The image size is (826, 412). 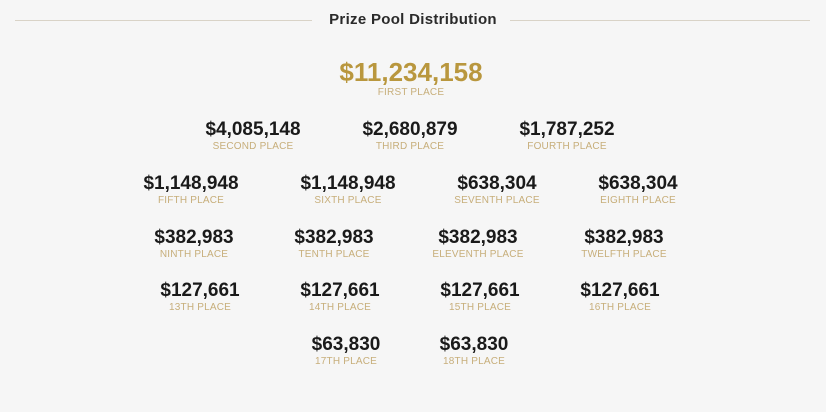 I want to click on prize-ninth-place: $382,983 NINTH PLACE, so click(x=193, y=244).